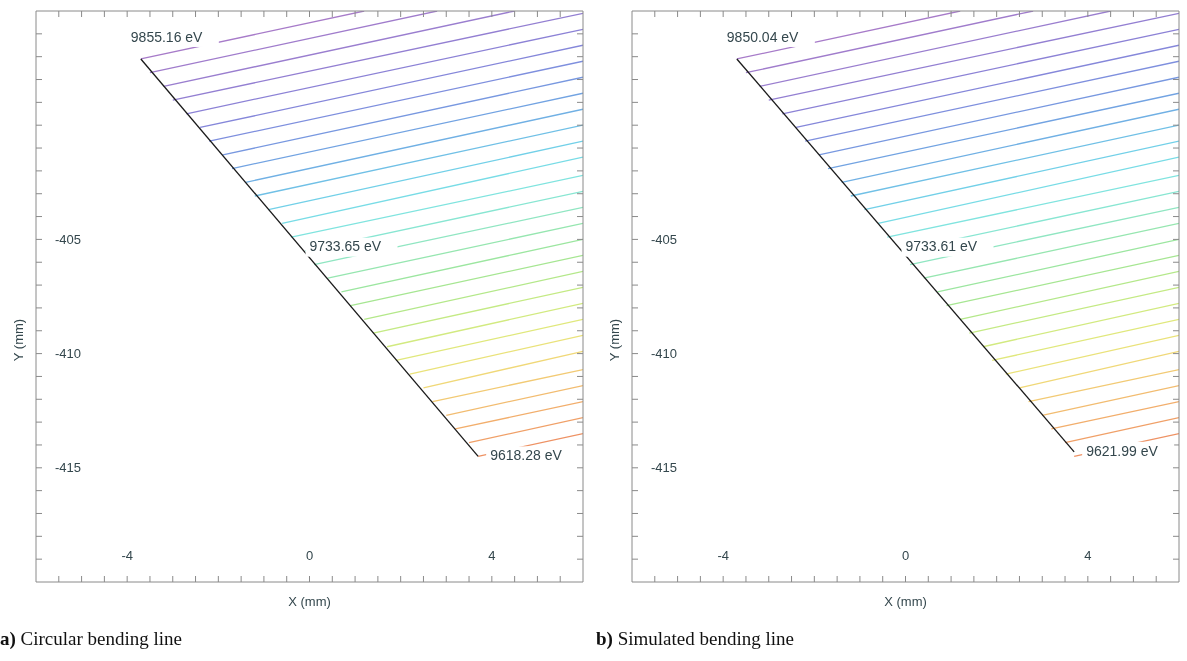 Image resolution: width=1187 pixels, height=661 pixels. What do you see at coordinates (526, 455) in the screenshot?
I see `annotation: 9618.28 eV` at bounding box center [526, 455].